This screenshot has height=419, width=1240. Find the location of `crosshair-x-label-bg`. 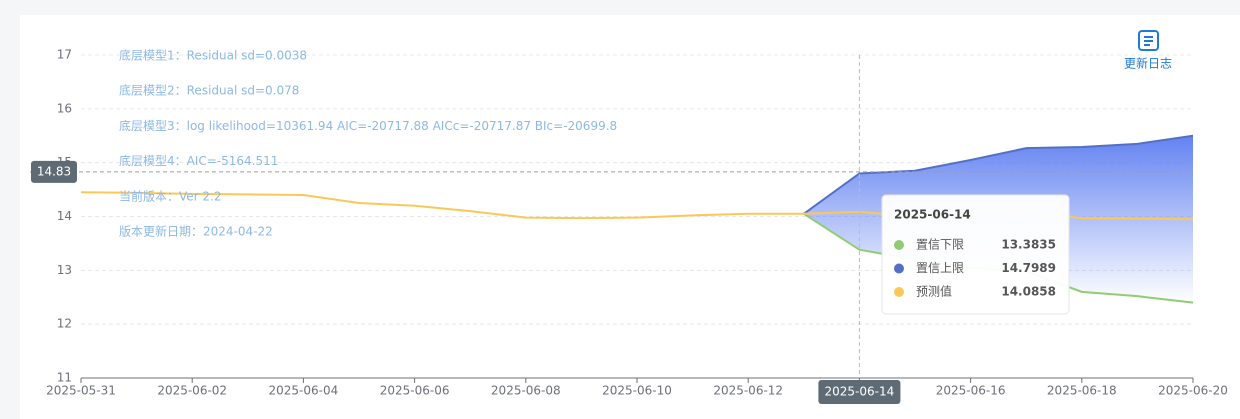

crosshair-x-label-bg is located at coordinates (859, 392).